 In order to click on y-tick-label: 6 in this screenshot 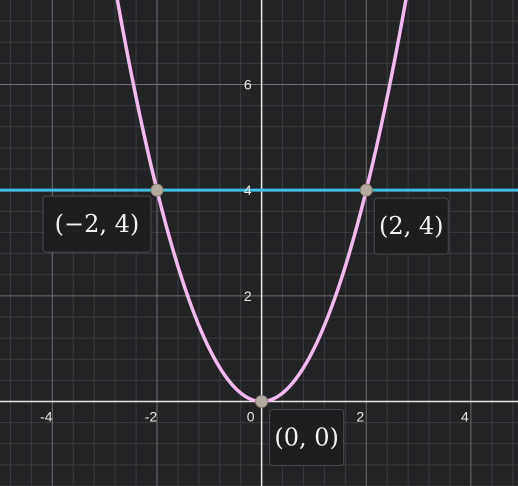, I will do `click(248, 85)`.